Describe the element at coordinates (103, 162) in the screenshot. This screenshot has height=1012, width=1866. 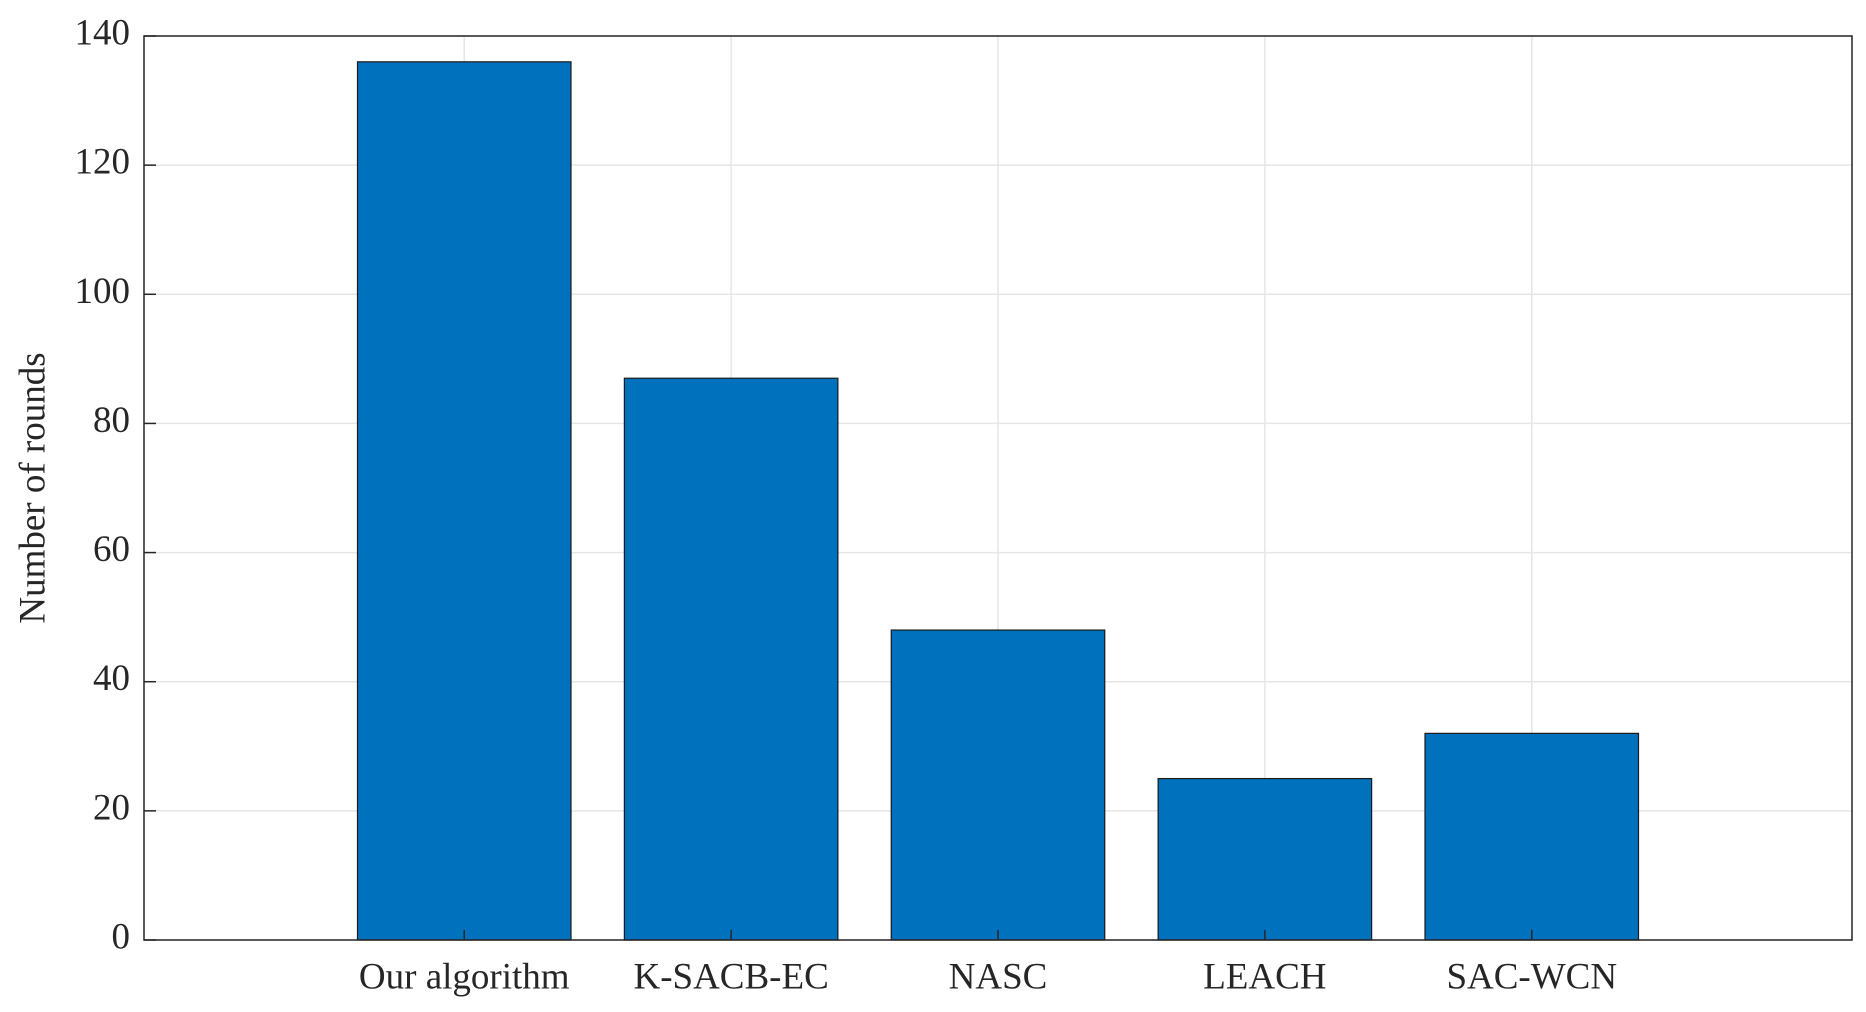
I see `y-tick-label: 120` at that location.